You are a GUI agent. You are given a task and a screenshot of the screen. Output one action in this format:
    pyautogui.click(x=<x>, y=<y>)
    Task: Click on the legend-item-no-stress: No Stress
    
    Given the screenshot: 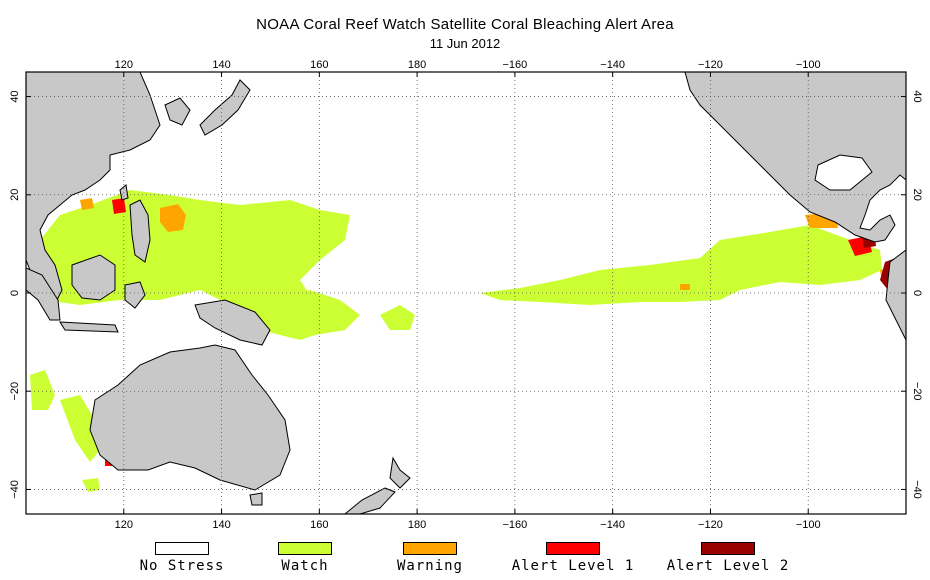 What is the action you would take?
    pyautogui.click(x=182, y=558)
    